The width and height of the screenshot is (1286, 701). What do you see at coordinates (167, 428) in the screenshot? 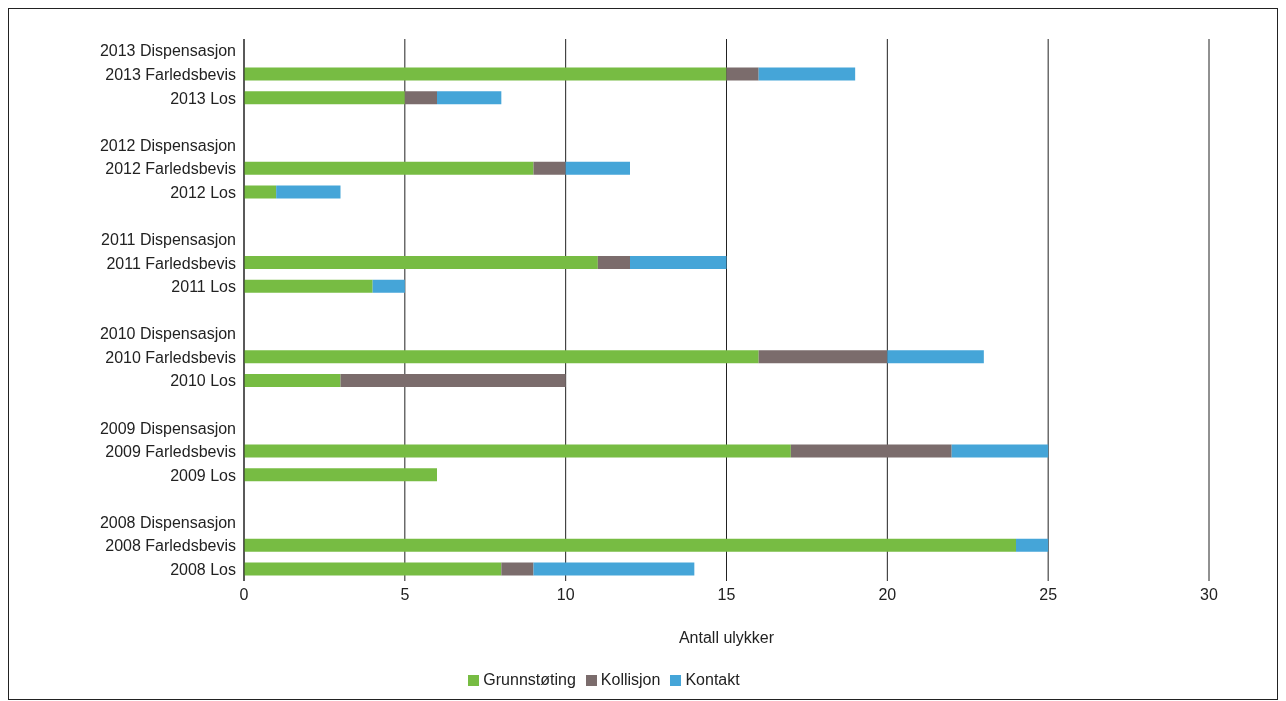
I see `y-tick-label: 2009 Dispensasjon` at bounding box center [167, 428].